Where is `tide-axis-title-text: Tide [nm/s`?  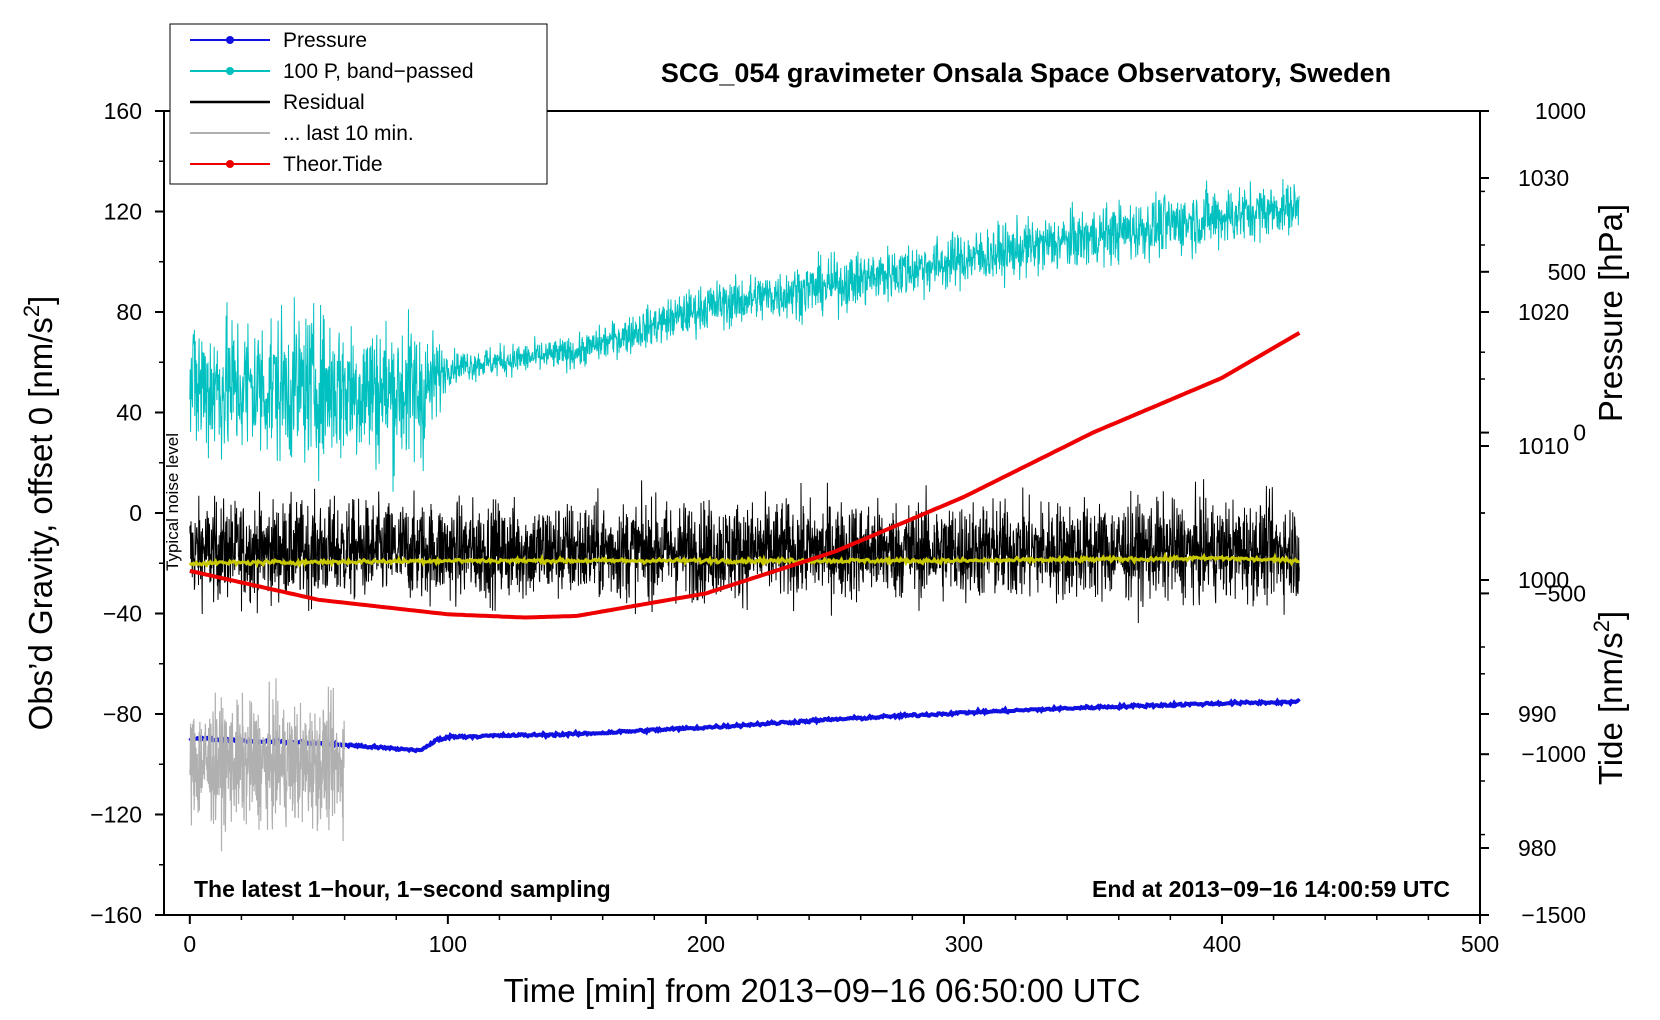 tide-axis-title-text: Tide [nm/s is located at coordinates (1610, 708).